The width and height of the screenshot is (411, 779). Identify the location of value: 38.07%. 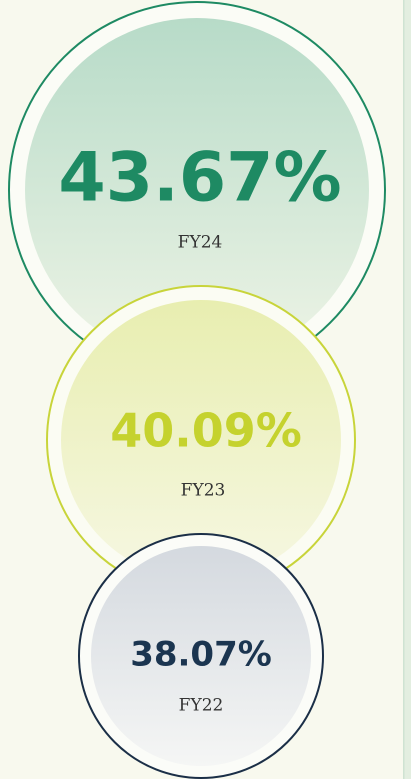
(201, 655).